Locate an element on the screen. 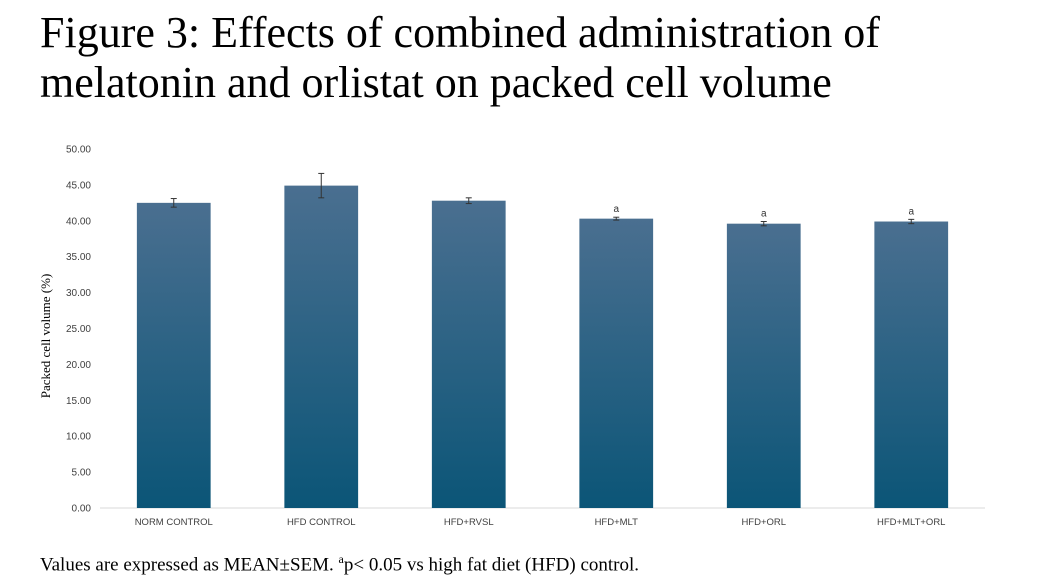 Image resolution: width=1060 pixels, height=583 pixels. y-tick-label: 5.00 is located at coordinates (82, 473).